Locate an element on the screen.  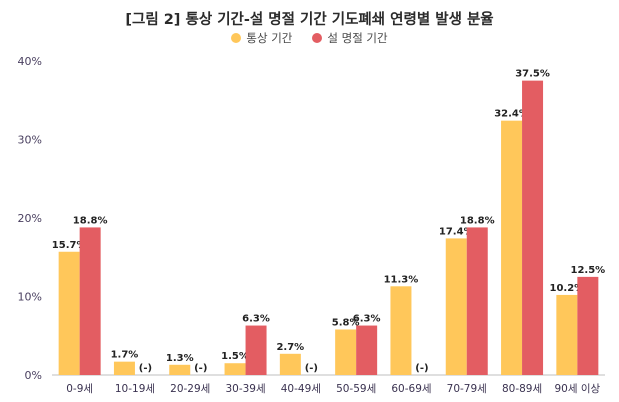
x-tick-label: 10-19세 is located at coordinates (135, 389).